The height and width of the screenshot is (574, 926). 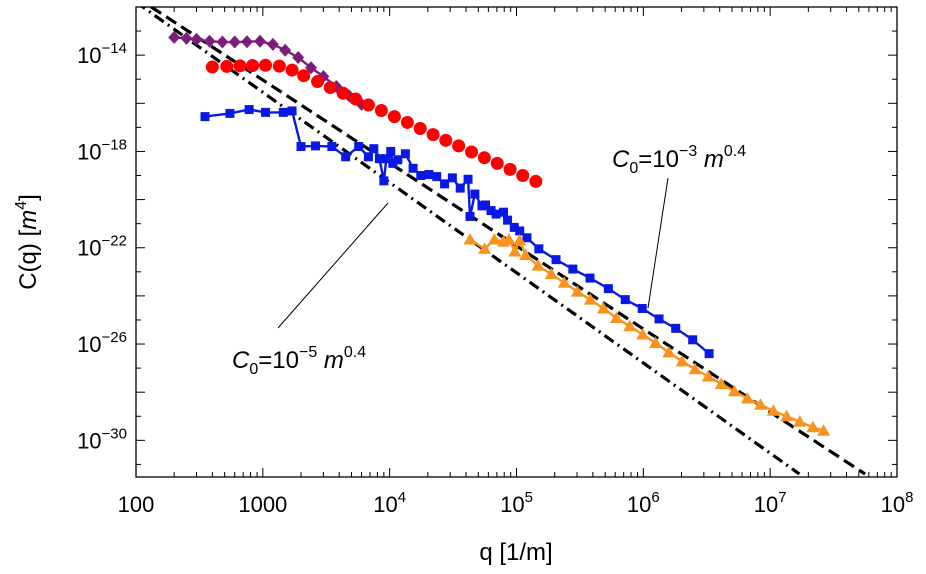 I want to click on y-tick-label: 10−18, so click(x=102, y=150).